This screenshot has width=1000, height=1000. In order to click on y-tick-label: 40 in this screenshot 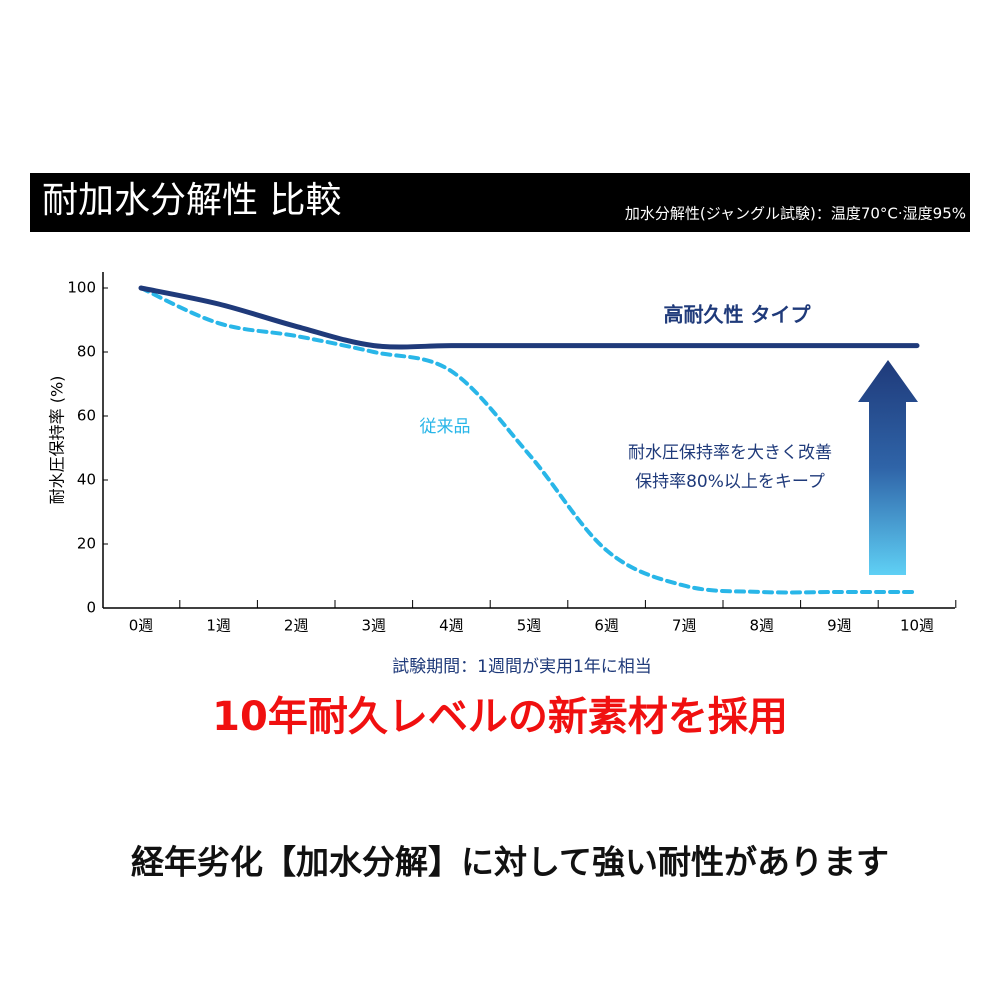, I will do `click(86, 480)`.